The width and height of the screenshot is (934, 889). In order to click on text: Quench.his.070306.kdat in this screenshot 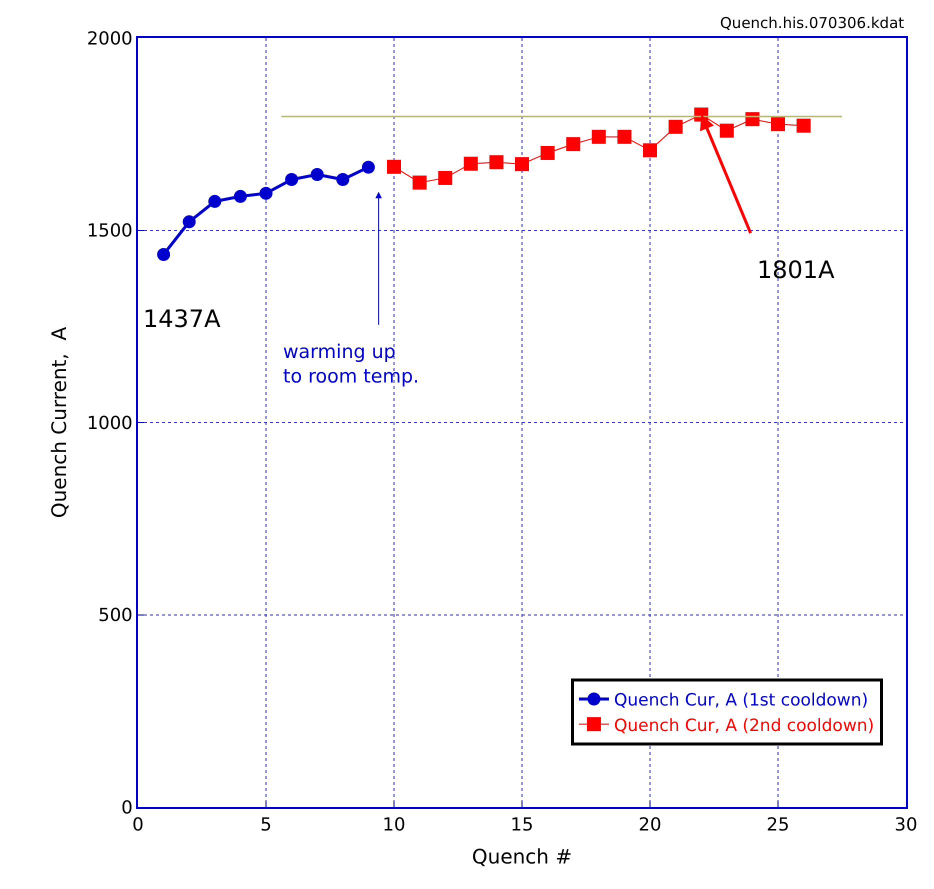, I will do `click(812, 23)`.